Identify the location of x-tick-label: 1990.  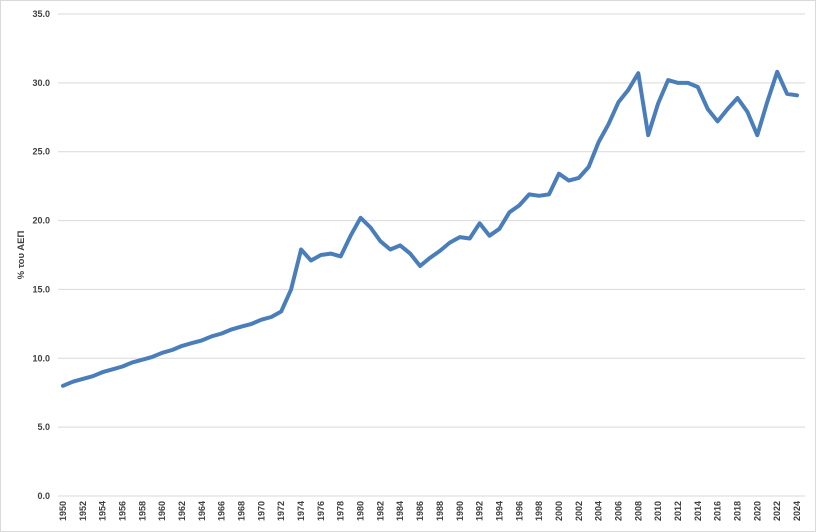
(460, 511).